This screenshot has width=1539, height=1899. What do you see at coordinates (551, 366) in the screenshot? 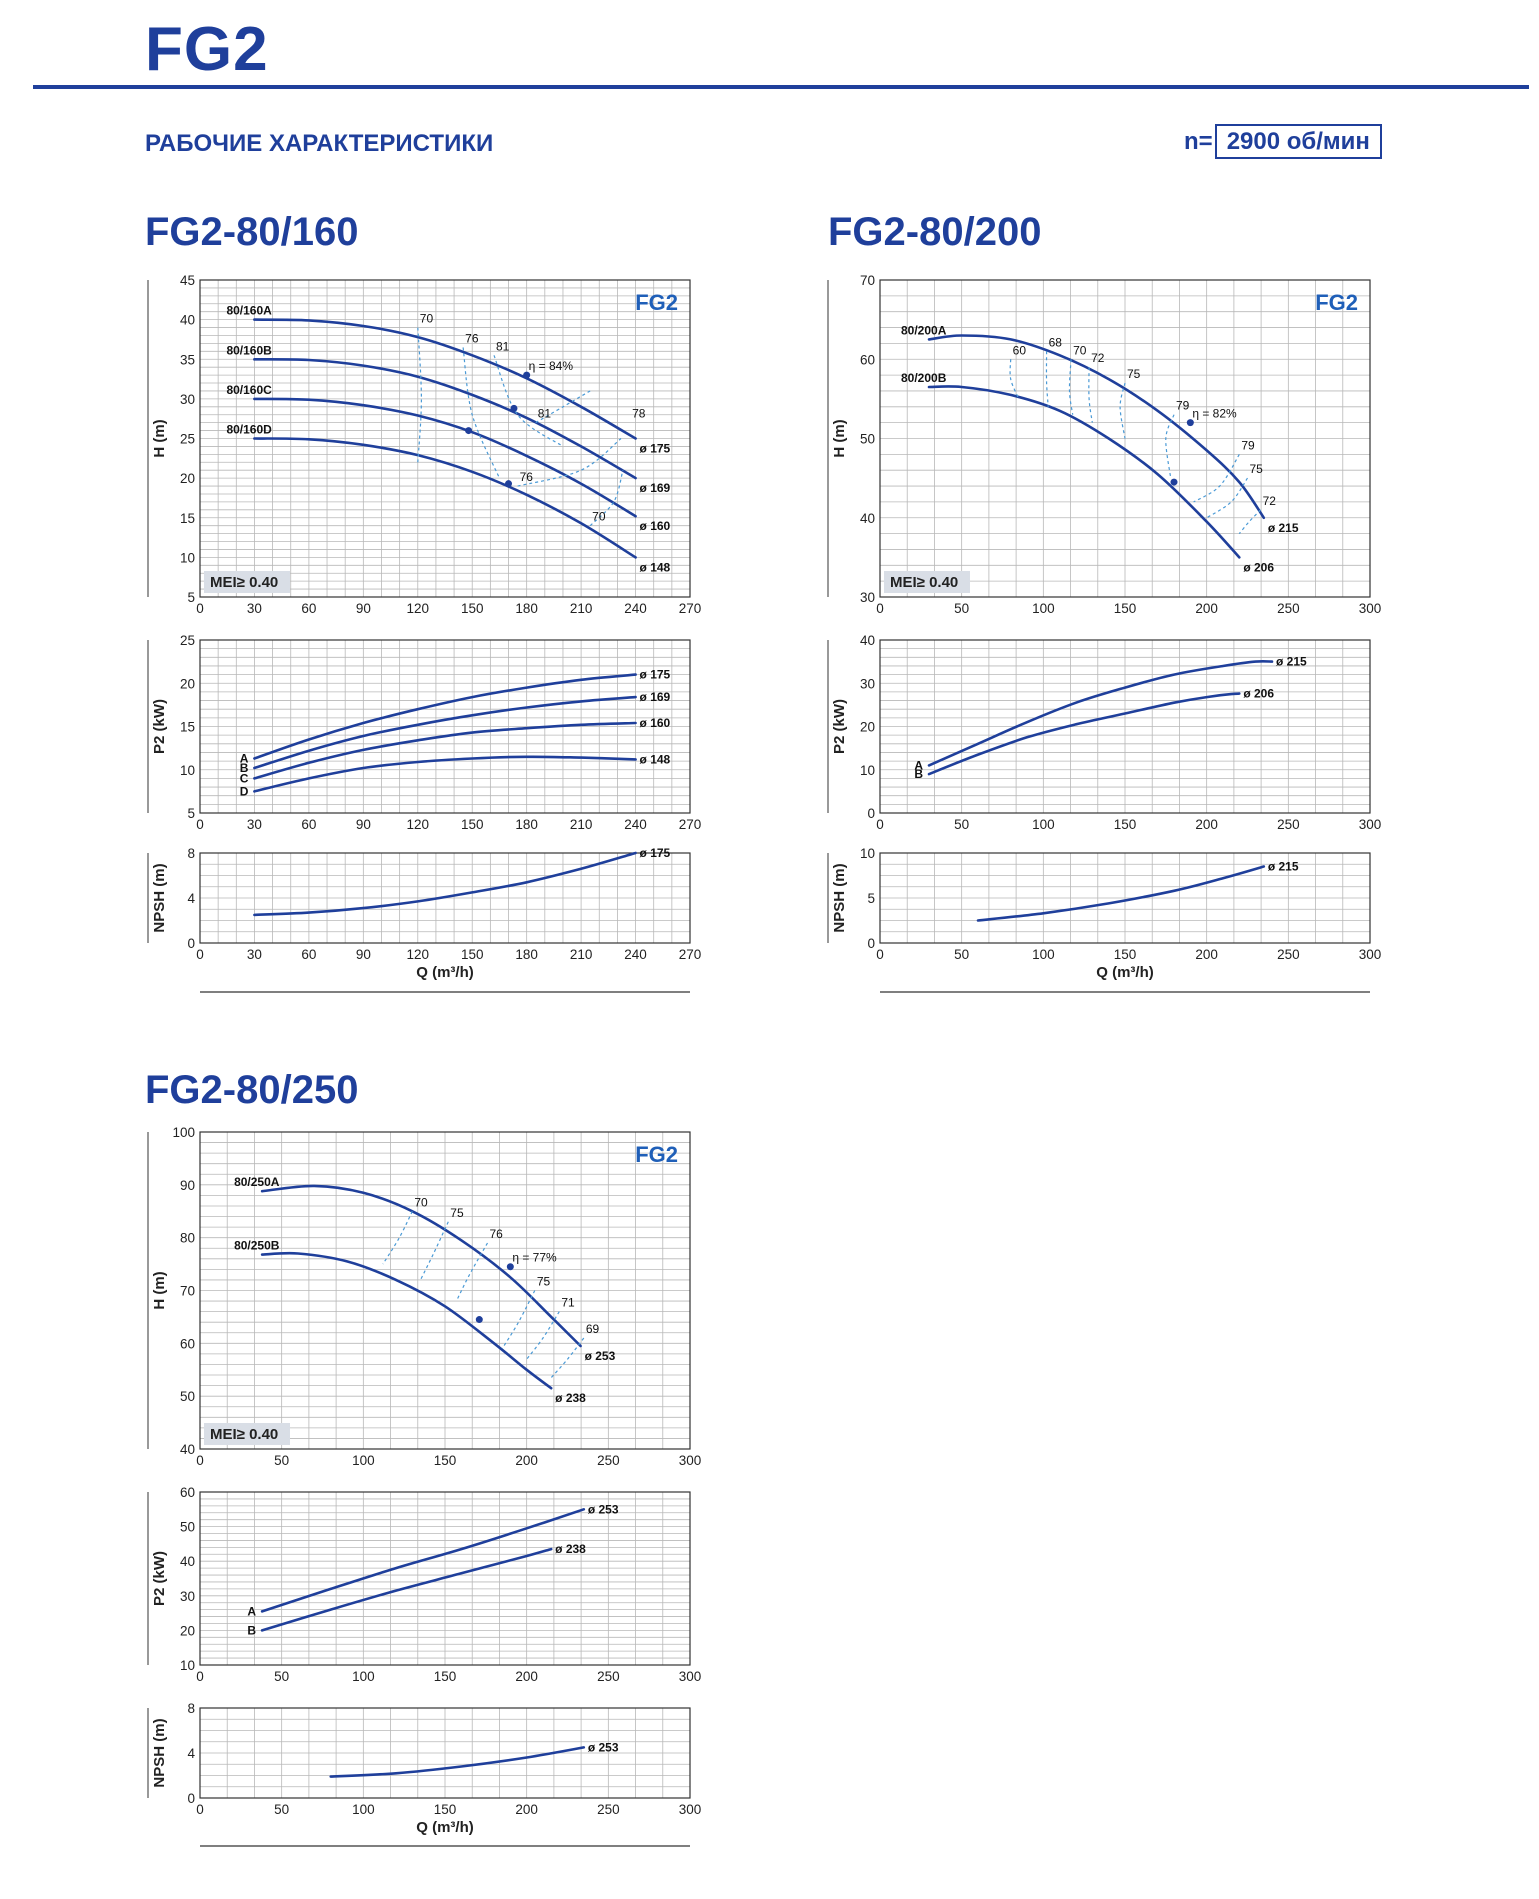
I see `efficiency-label: η = 84%` at bounding box center [551, 366].